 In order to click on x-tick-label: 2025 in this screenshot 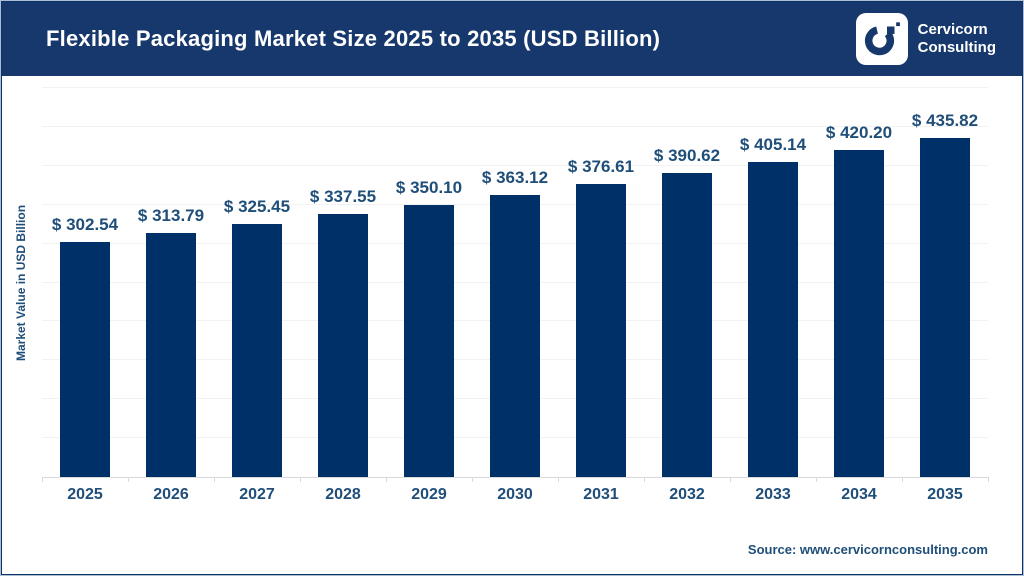, I will do `click(85, 494)`.